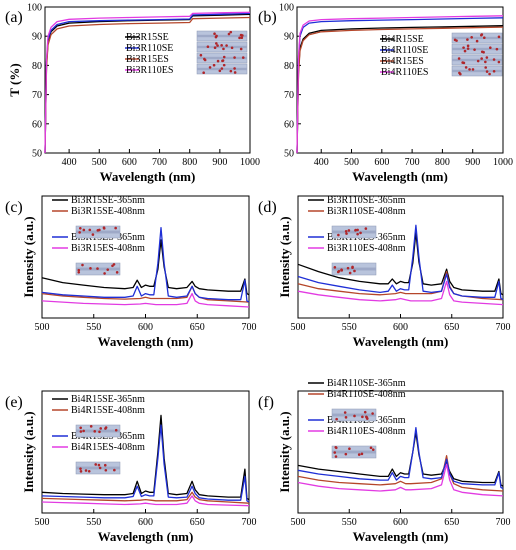 The width and height of the screenshot is (516, 550). Describe the element at coordinates (108, 200) in the screenshot. I see `legend-entry: Bi3R15SE-365nm` at that location.